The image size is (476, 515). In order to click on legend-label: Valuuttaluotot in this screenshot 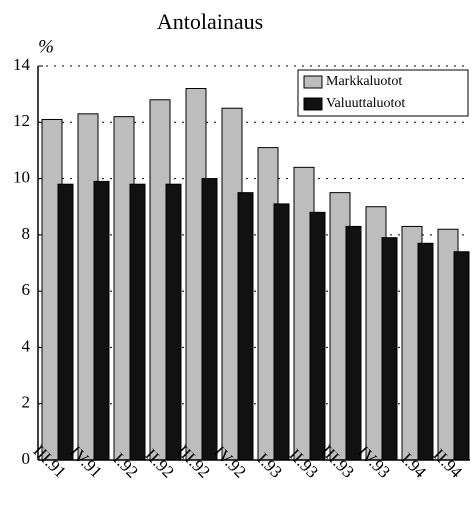, I will do `click(365, 103)`.